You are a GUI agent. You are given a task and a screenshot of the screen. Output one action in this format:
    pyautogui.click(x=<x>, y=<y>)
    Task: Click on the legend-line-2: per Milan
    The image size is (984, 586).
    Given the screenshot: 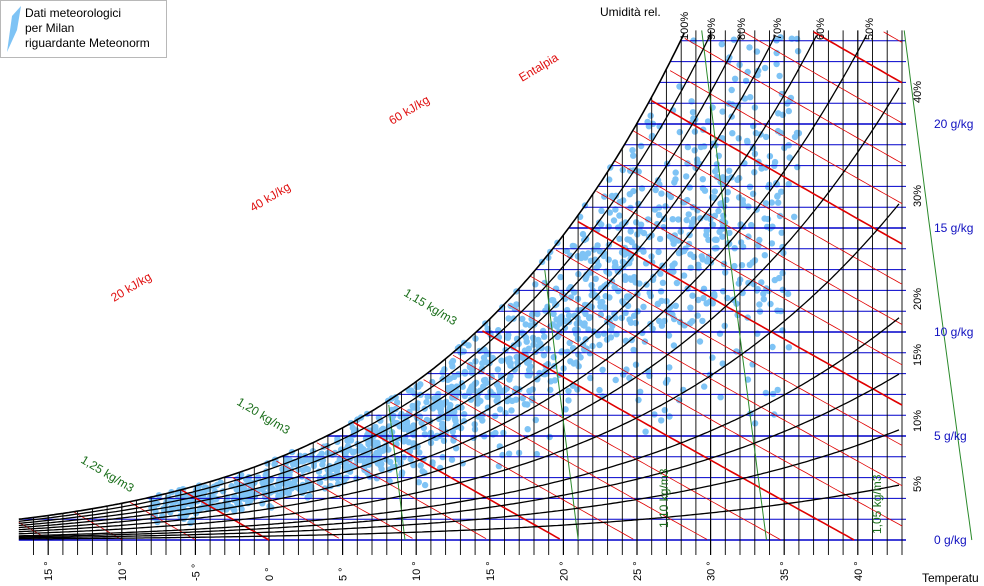 What is the action you would take?
    pyautogui.click(x=50, y=28)
    